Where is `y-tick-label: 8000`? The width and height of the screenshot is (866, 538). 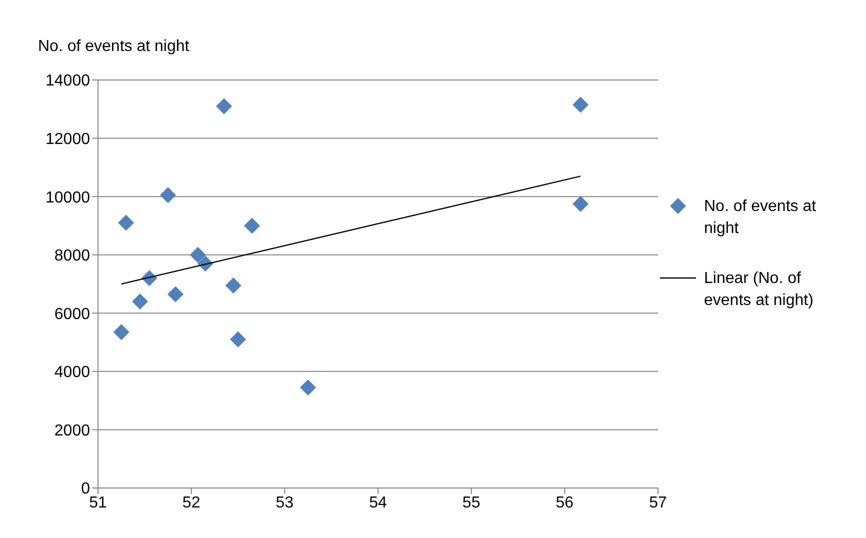 y-tick-label: 8000 is located at coordinates (72, 256).